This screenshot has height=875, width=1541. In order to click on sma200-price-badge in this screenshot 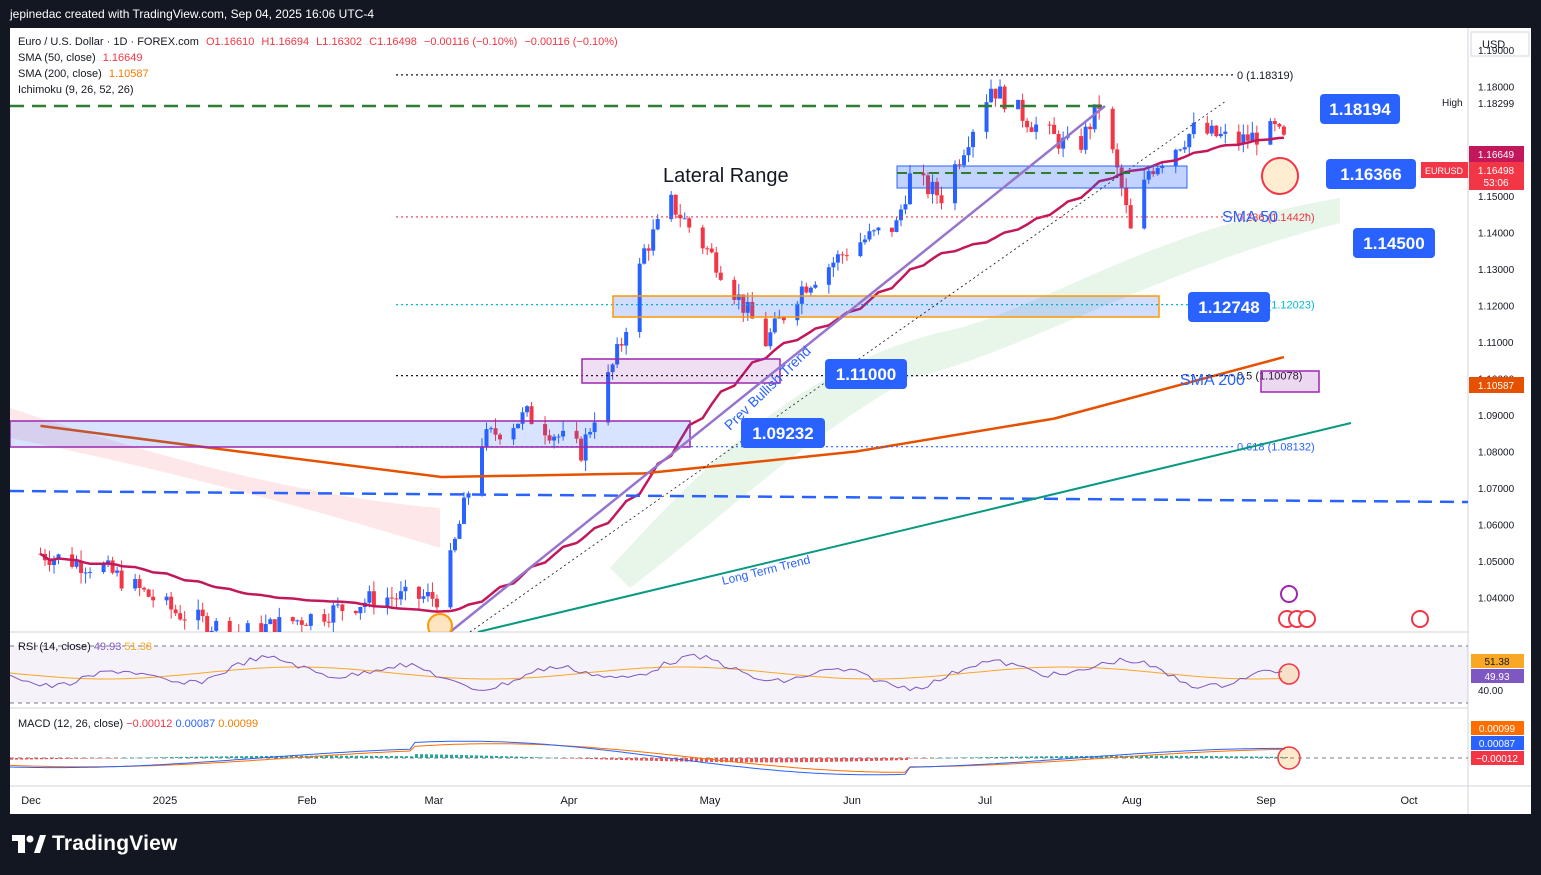, I will do `click(1496, 385)`.